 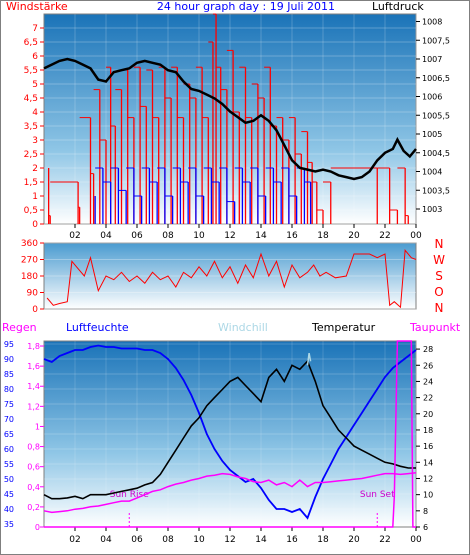 I want to click on rain-tick-label: 1,6, so click(x=33, y=366).